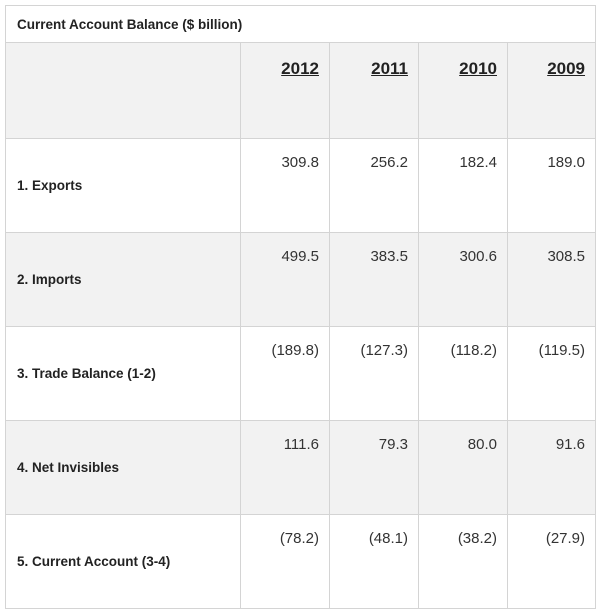  Describe the element at coordinates (285, 90) in the screenshot. I see `year-header-2012: 2012` at that location.